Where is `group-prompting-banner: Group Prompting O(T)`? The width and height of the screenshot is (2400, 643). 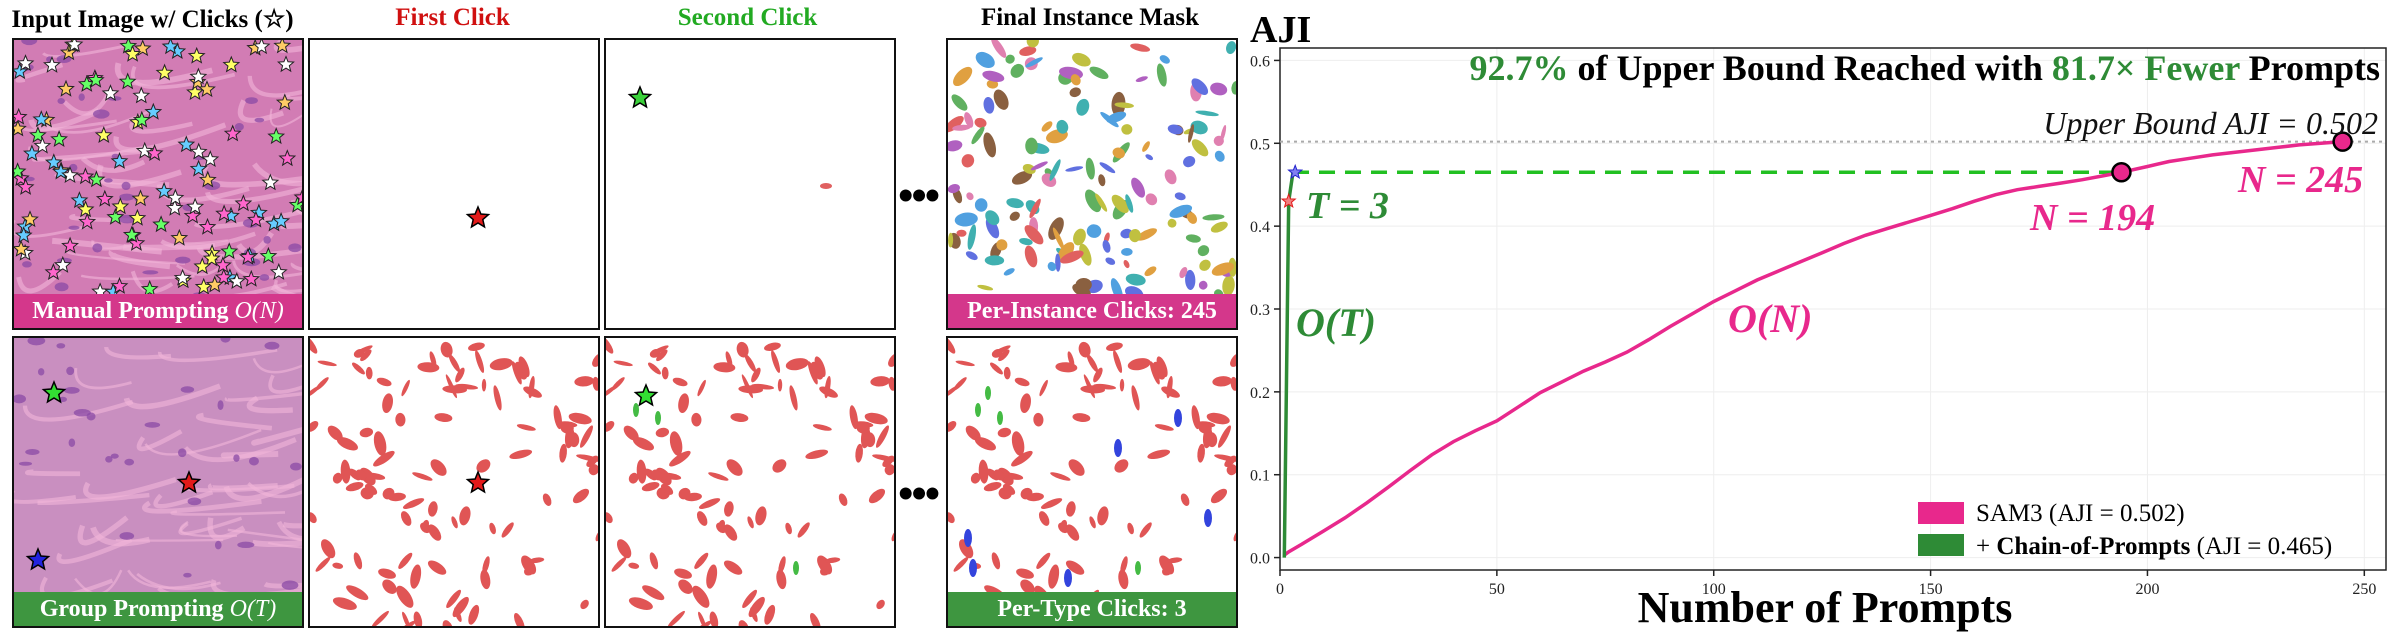
group-prompting-banner: Group Prompting O(T) is located at coordinates (158, 609).